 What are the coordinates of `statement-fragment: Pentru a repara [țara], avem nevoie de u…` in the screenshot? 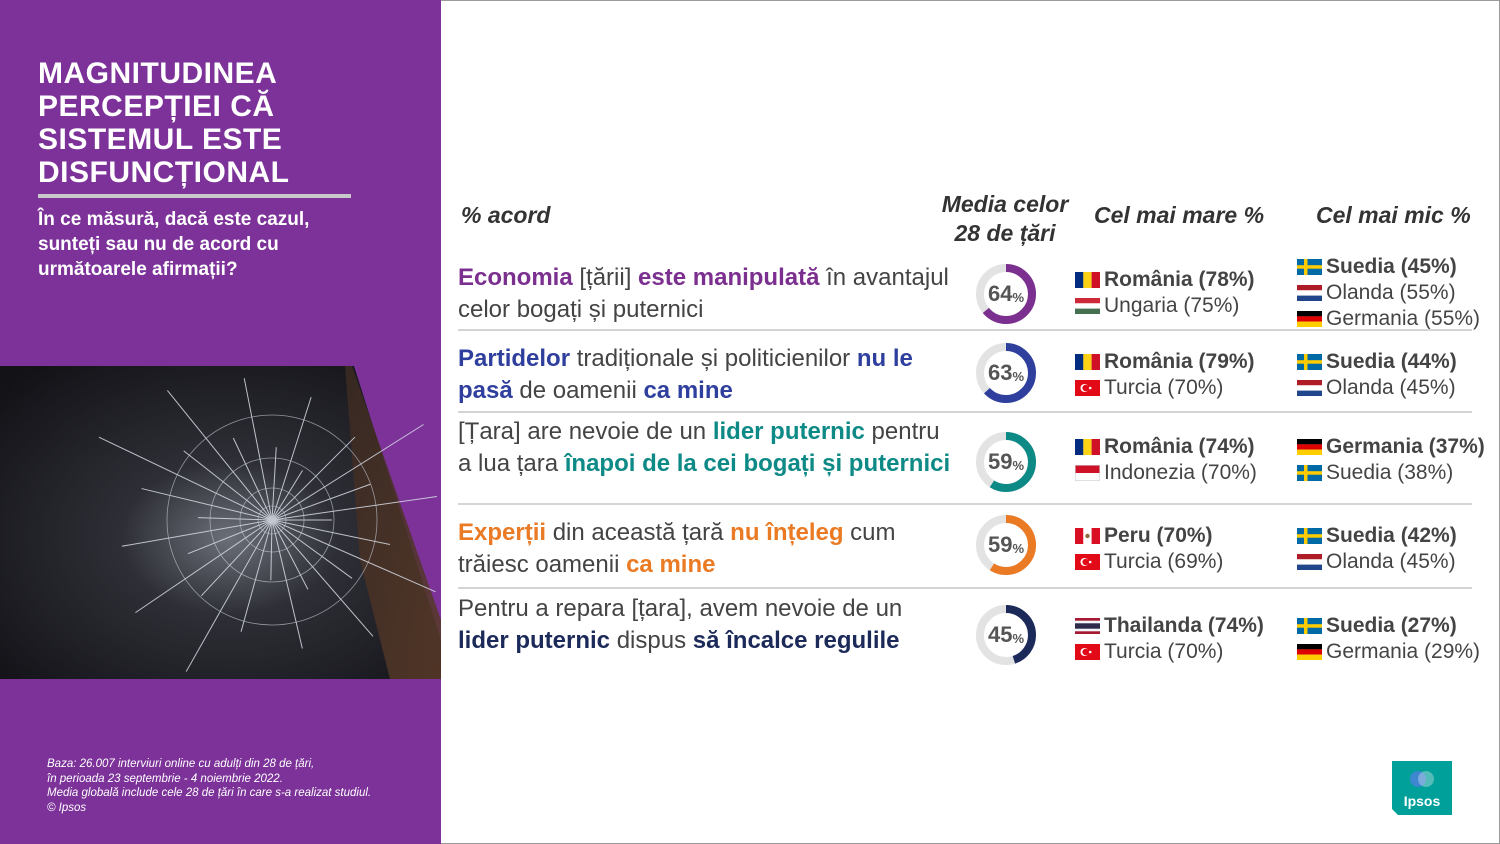 It's located at (680, 608).